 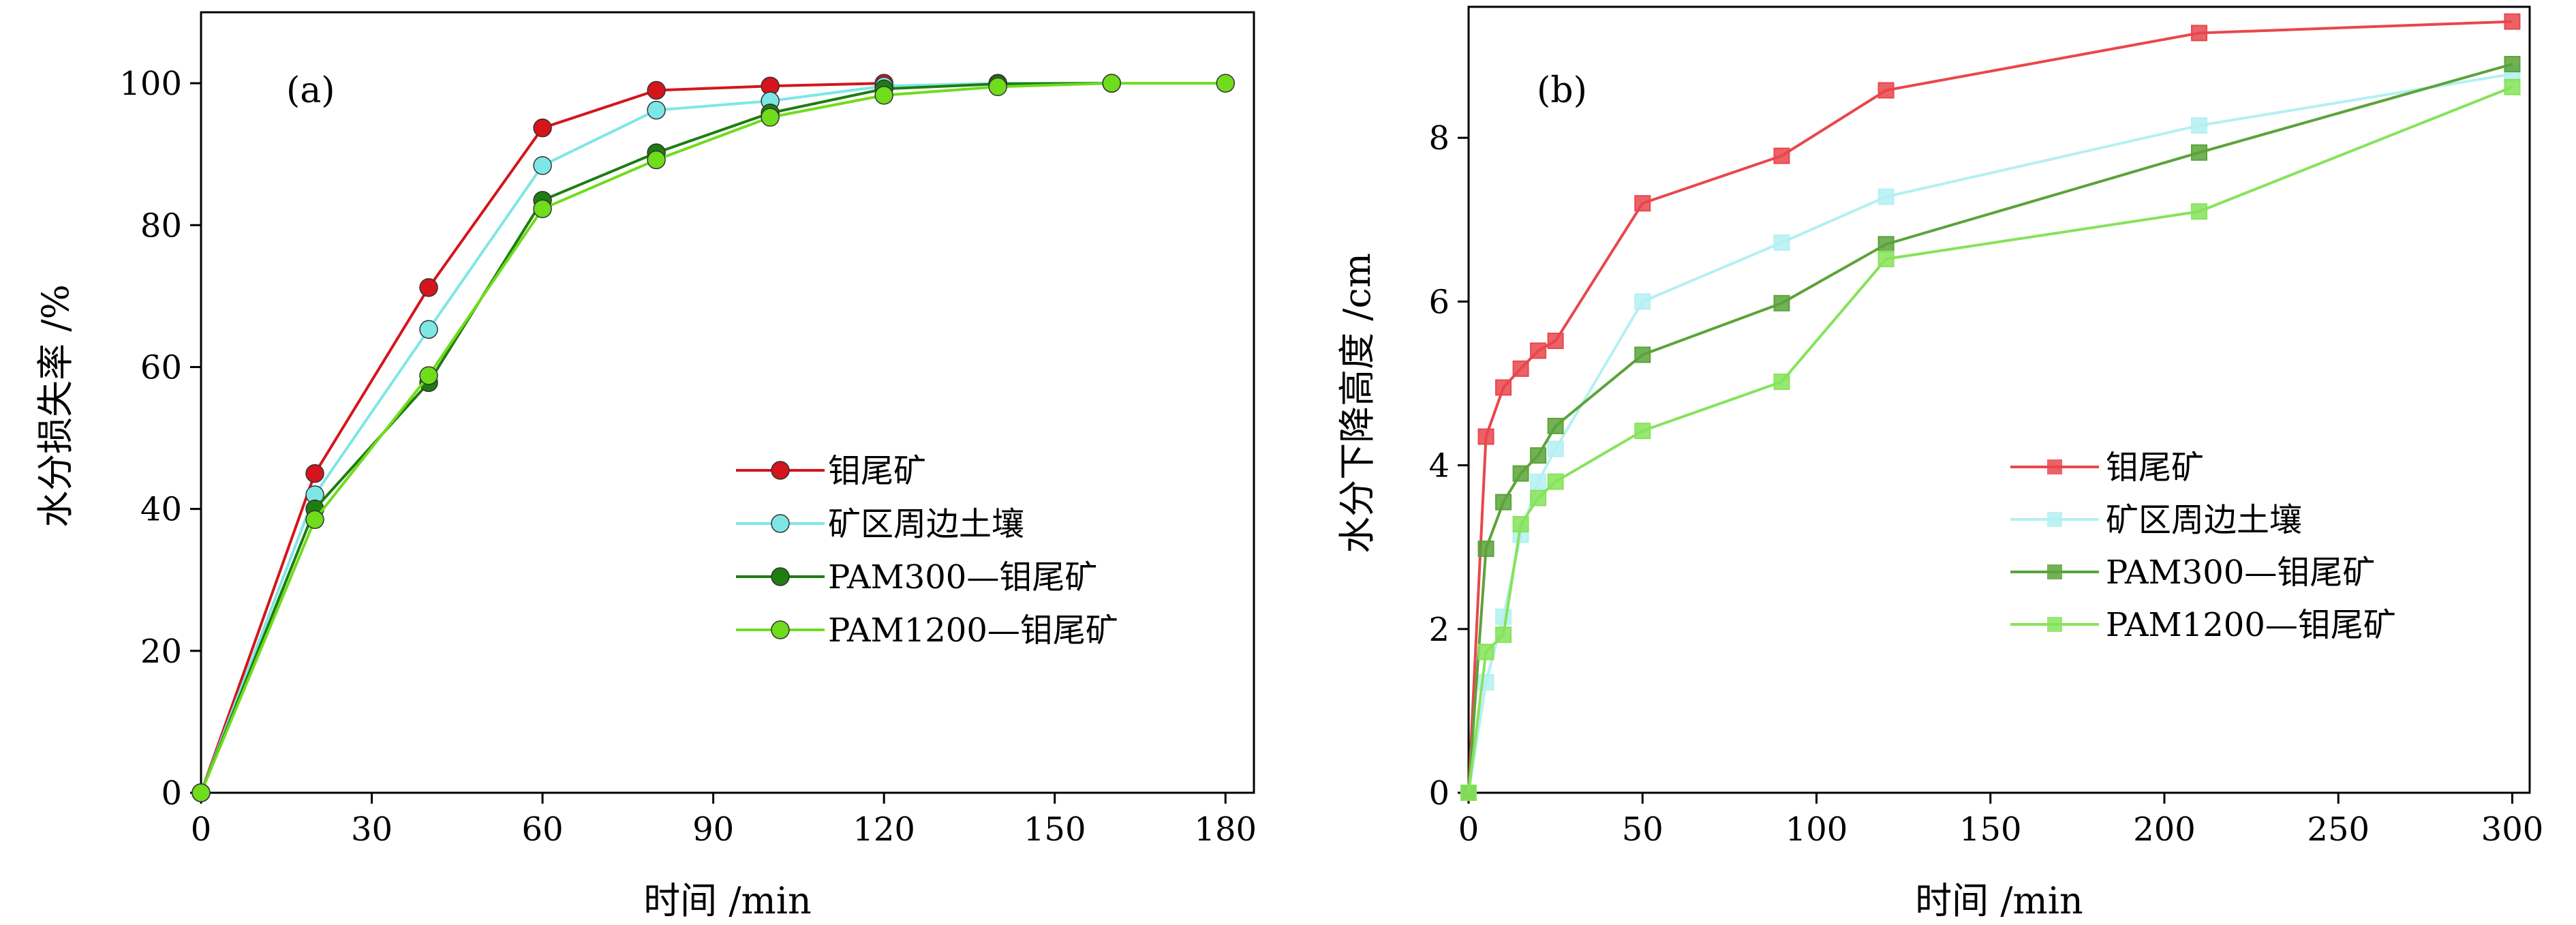 What do you see at coordinates (56, 406) in the screenshot?
I see `y-axis-label: 水分损失率 /%` at bounding box center [56, 406].